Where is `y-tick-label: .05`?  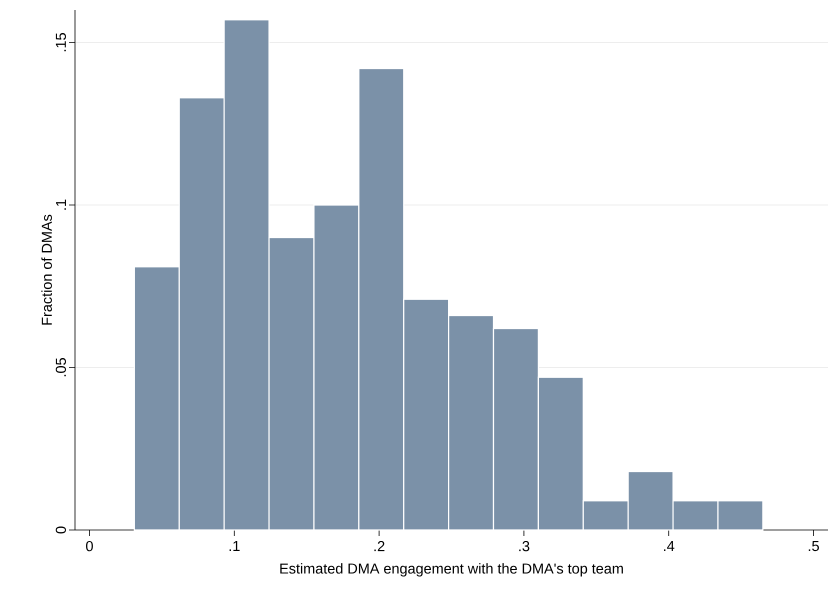
y-tick-label: .05 is located at coordinates (61, 367).